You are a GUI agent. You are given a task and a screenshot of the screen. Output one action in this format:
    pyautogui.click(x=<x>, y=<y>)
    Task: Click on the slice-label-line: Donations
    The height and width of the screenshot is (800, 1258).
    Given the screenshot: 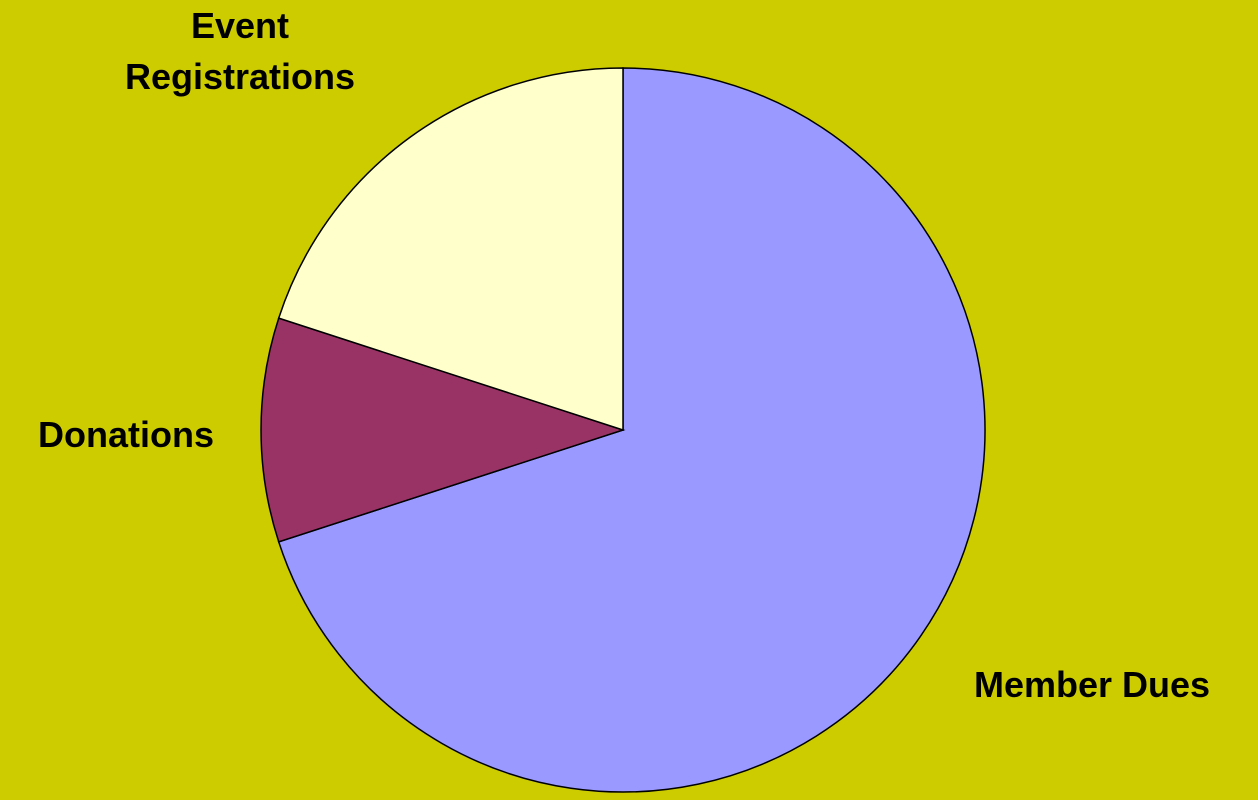 What is the action you would take?
    pyautogui.click(x=126, y=434)
    